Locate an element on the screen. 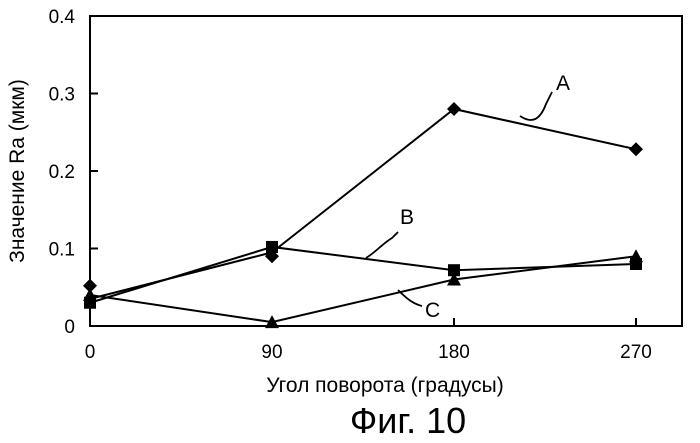 This screenshot has height=443, width=700. x-tick-label: 90 is located at coordinates (271, 352).